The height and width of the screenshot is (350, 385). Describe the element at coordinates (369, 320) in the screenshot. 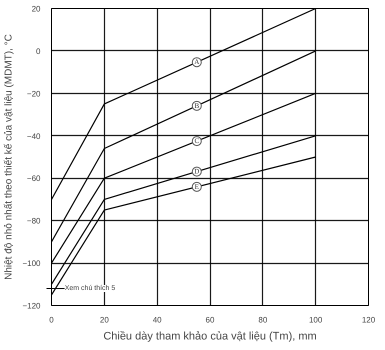

I see `x-tick-label: 120` at that location.